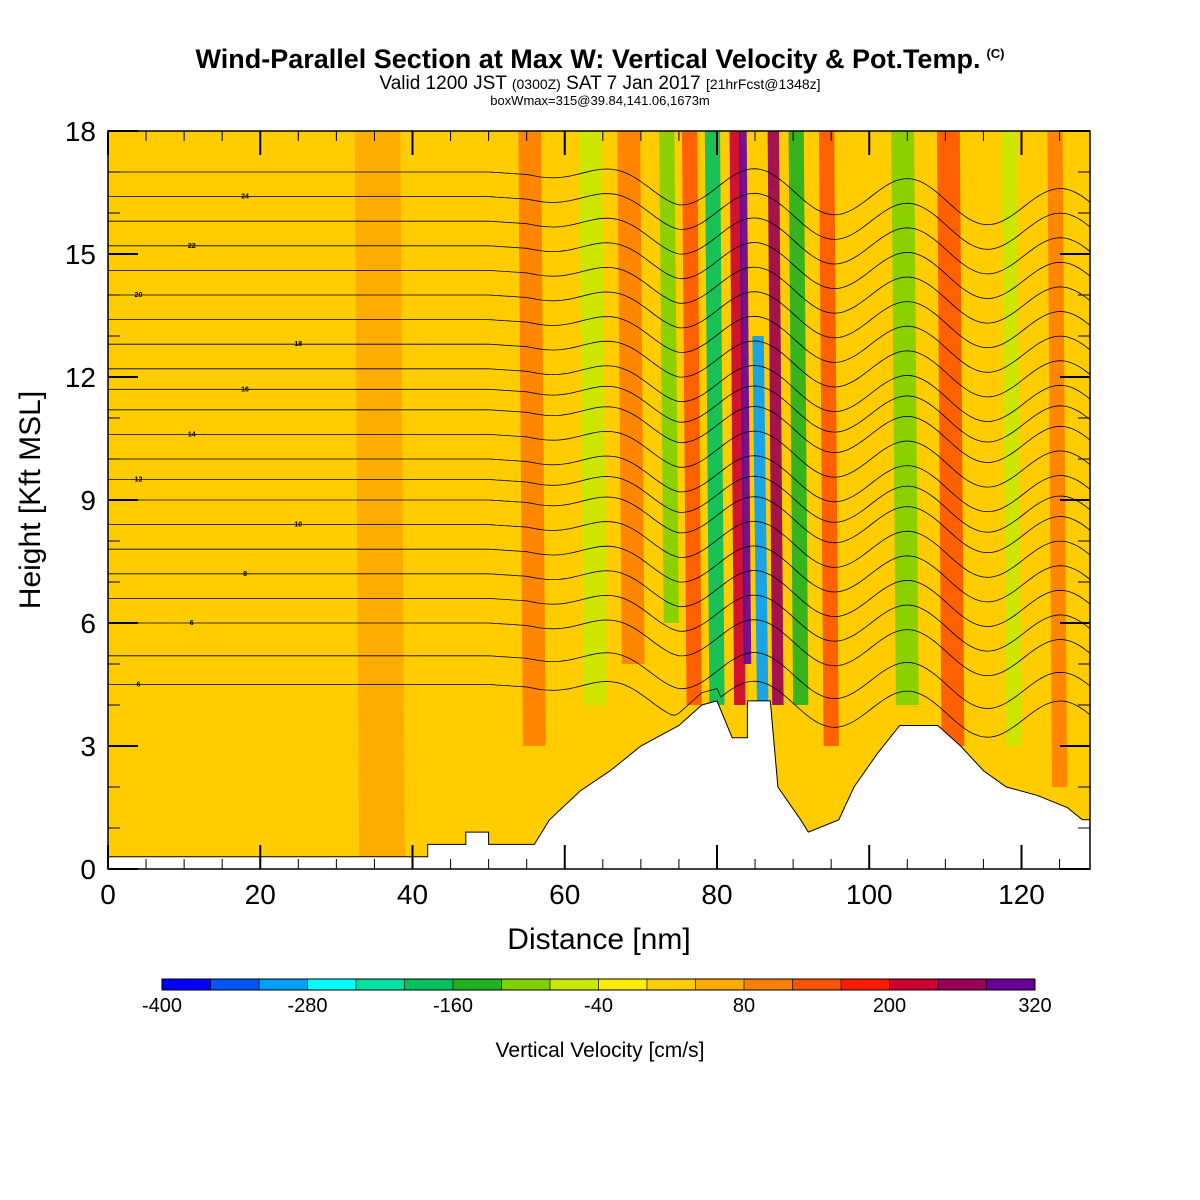 The height and width of the screenshot is (1200, 1200). Describe the element at coordinates (88, 500) in the screenshot. I see `y-tick-label: 9` at that location.